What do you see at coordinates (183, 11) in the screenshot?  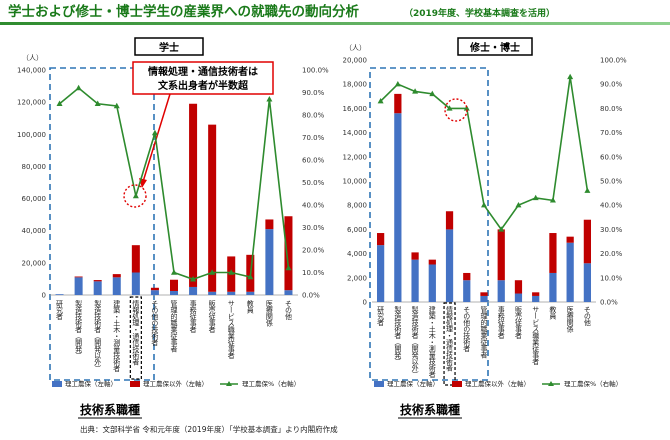 I see `page-title: 学士および修士・博士学生の産業界への就職先の動向分析` at bounding box center [183, 11].